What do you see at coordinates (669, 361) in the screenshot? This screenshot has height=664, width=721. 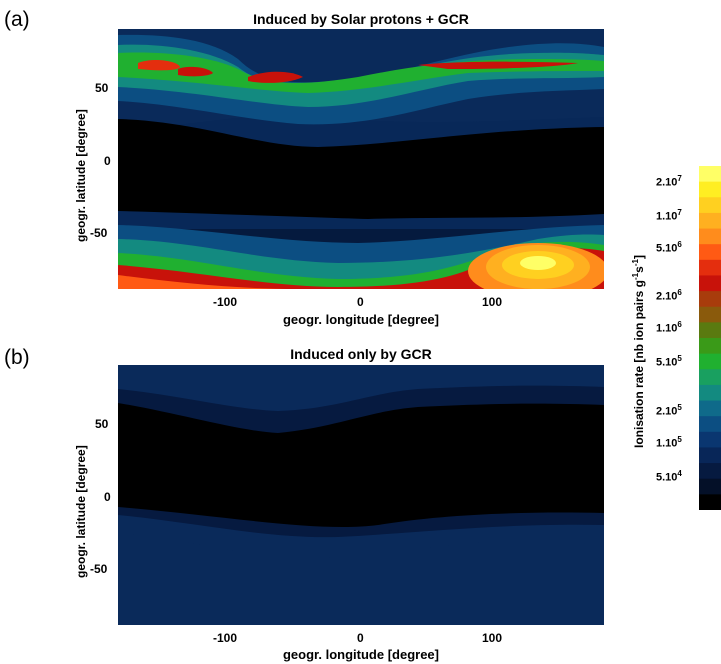 I see `colorbar-tick-label: 5.105` at bounding box center [669, 361].